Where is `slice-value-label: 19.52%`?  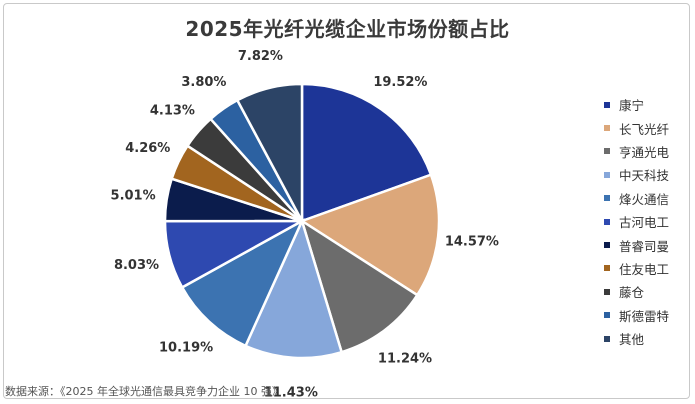 slice-value-label: 19.52% is located at coordinates (400, 82).